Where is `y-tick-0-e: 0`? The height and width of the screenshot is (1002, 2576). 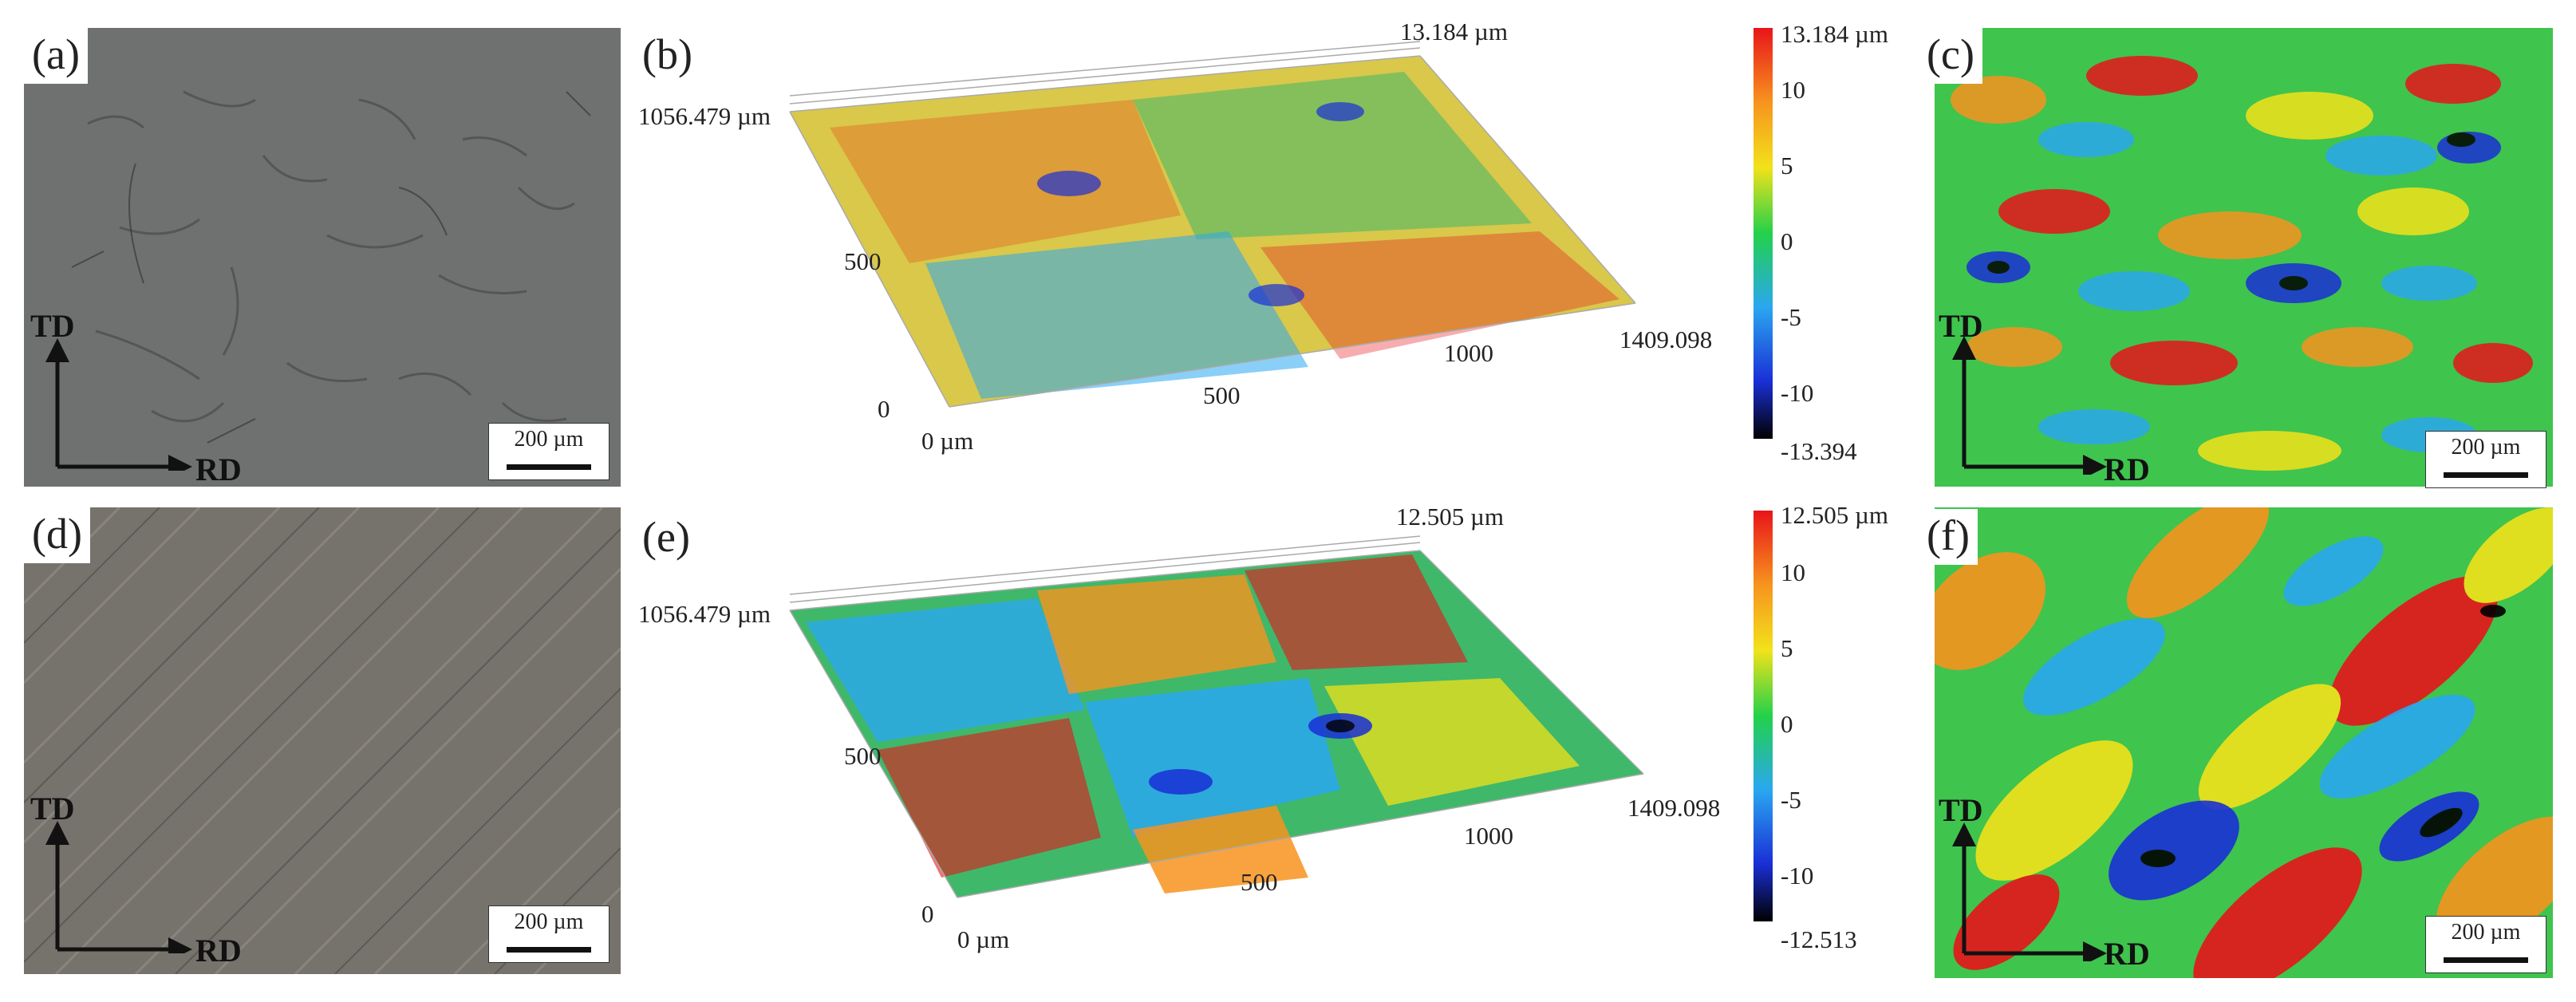
y-tick-0-e: 0 is located at coordinates (927, 914).